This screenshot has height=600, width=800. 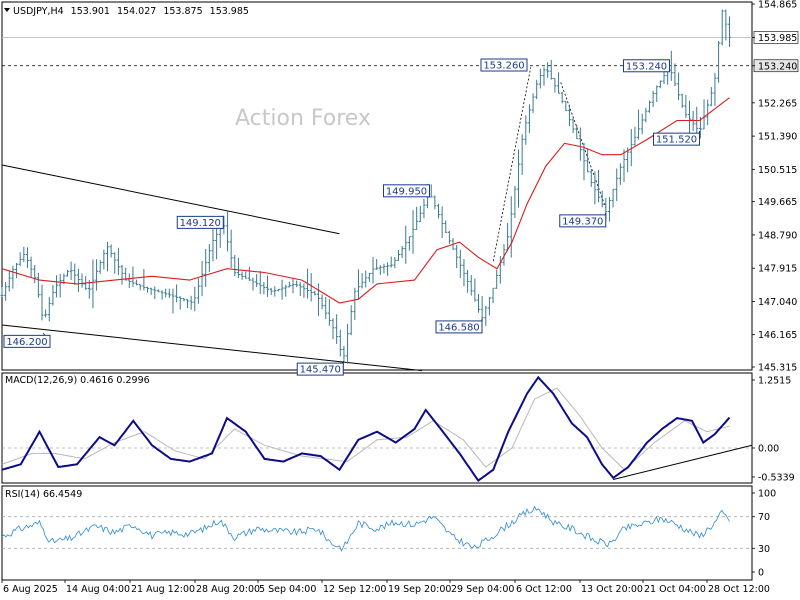 I want to click on annotation-label: 146.200, so click(x=26, y=342).